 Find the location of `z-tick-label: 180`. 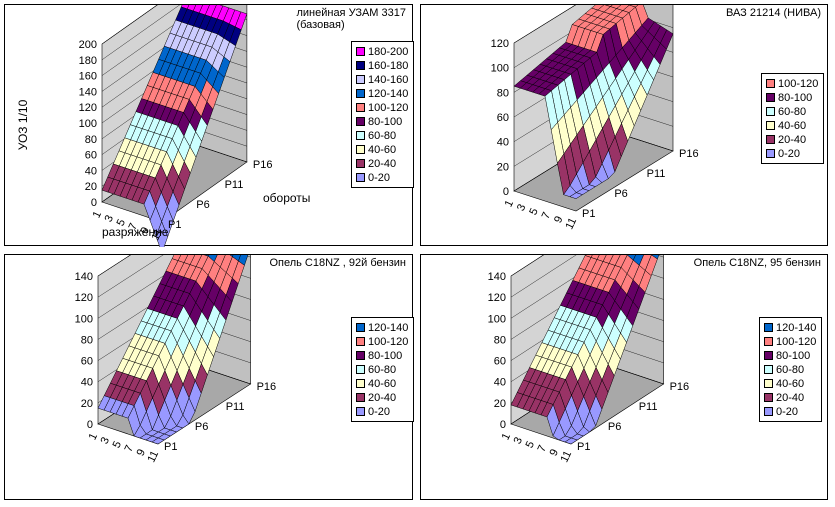

z-tick-label: 180 is located at coordinates (88, 61).